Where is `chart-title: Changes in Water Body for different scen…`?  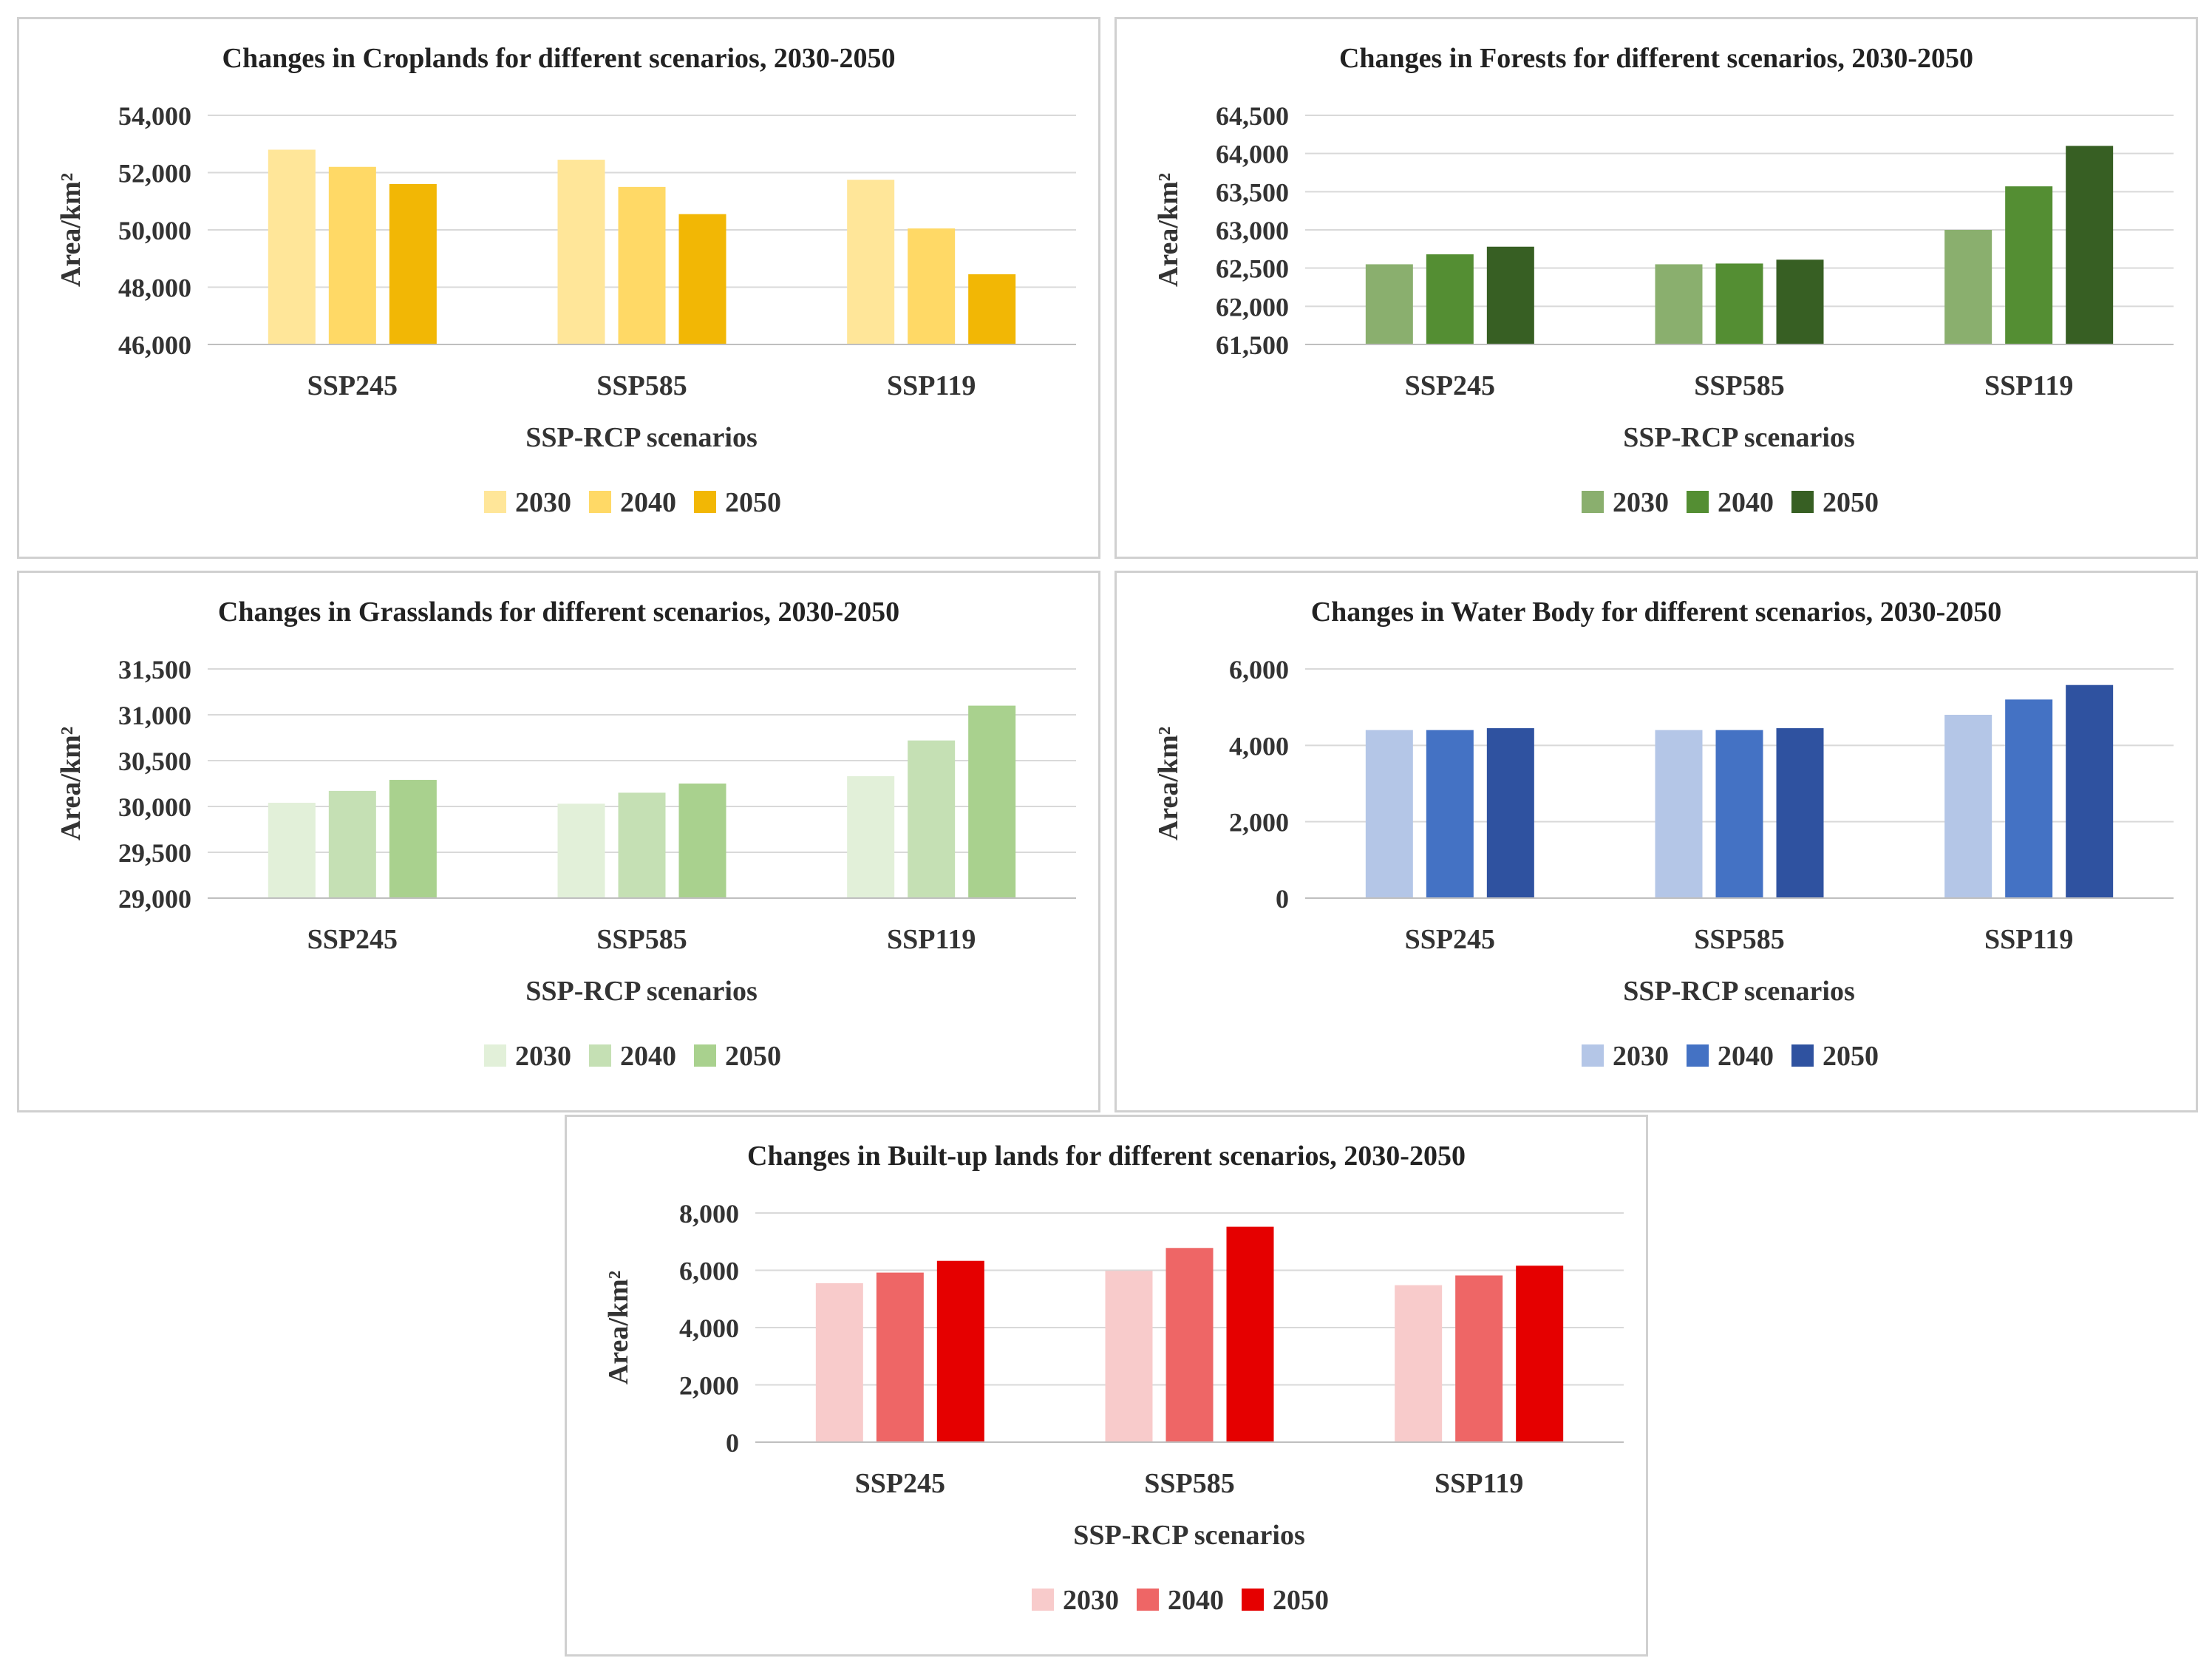
chart-title: Changes in Water Body for different scen… is located at coordinates (1656, 613).